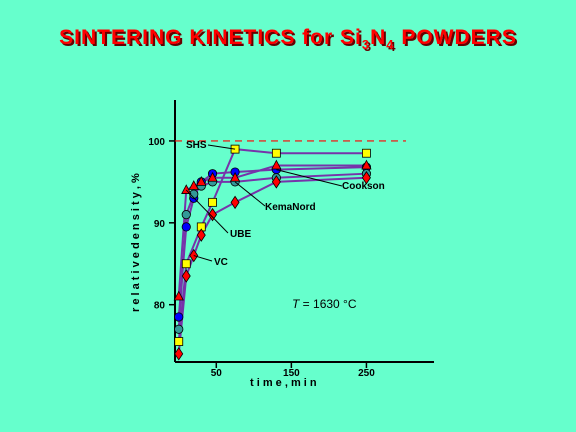 The image size is (576, 432). What do you see at coordinates (363, 186) in the screenshot?
I see `label-cookson: Cookson` at bounding box center [363, 186].